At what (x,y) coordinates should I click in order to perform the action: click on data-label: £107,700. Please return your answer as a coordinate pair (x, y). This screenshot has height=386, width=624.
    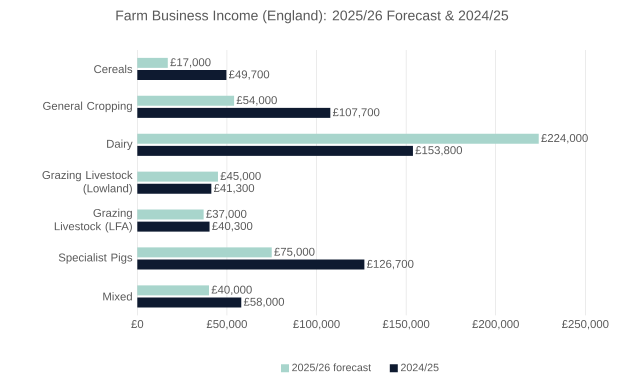
    Looking at the image, I should click on (356, 113).